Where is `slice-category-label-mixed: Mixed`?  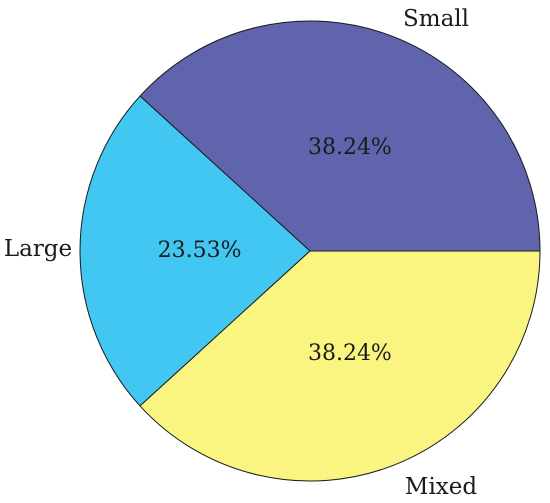
slice-category-label-mixed: Mixed is located at coordinates (441, 487).